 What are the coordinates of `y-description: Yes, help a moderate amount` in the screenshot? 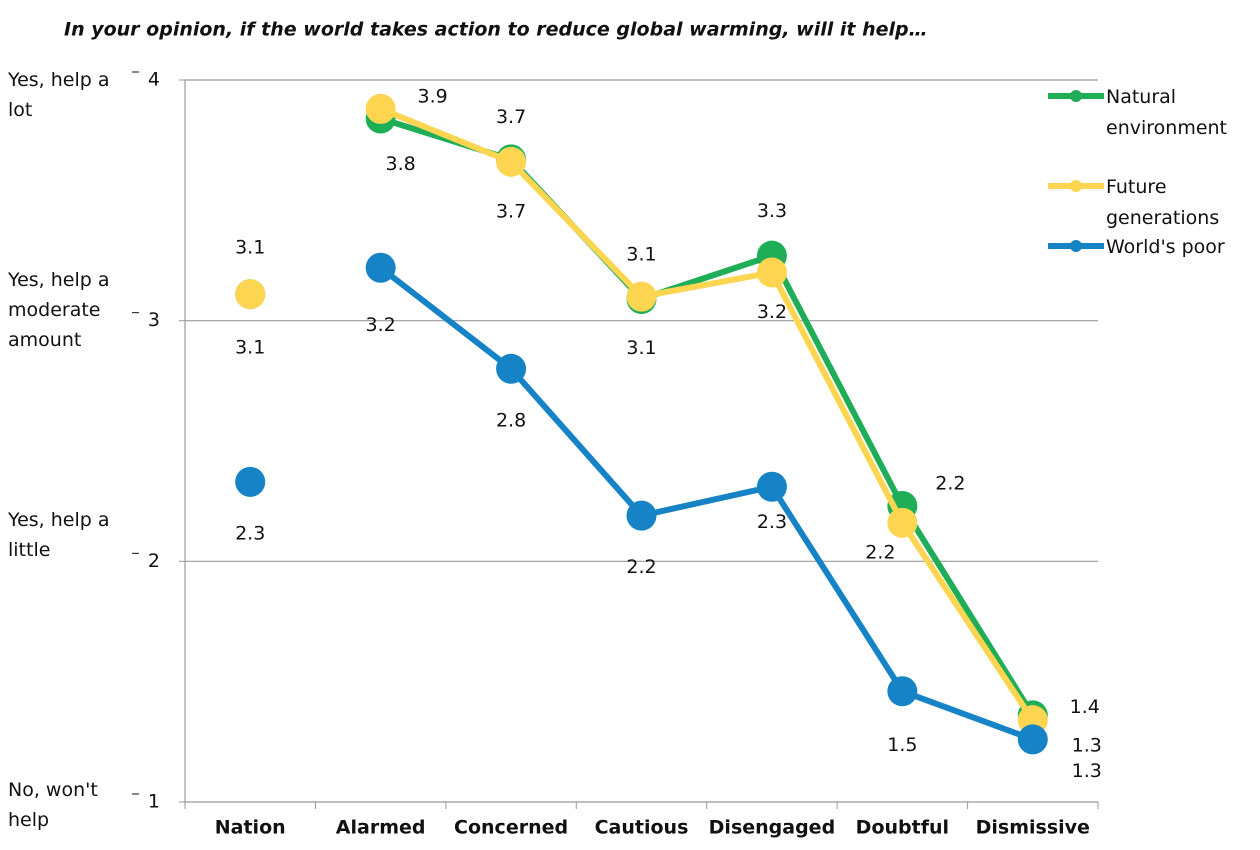 It's located at (59, 310).